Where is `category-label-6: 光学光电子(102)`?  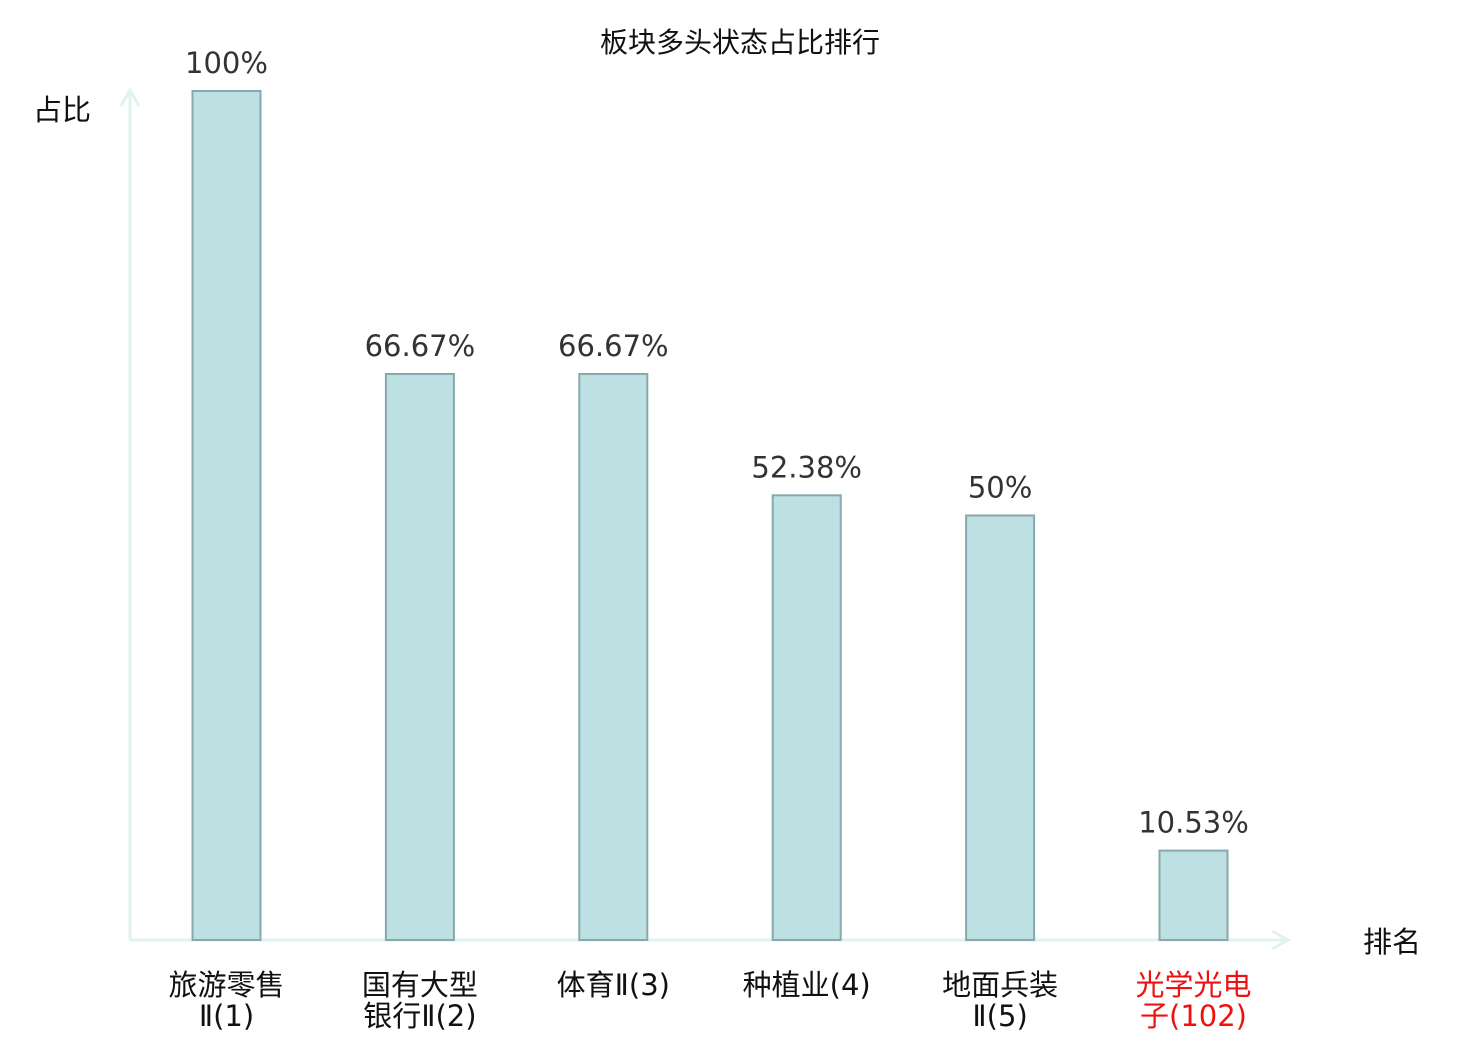
category-label-6: 光学光电子(102) is located at coordinates (1193, 1000).